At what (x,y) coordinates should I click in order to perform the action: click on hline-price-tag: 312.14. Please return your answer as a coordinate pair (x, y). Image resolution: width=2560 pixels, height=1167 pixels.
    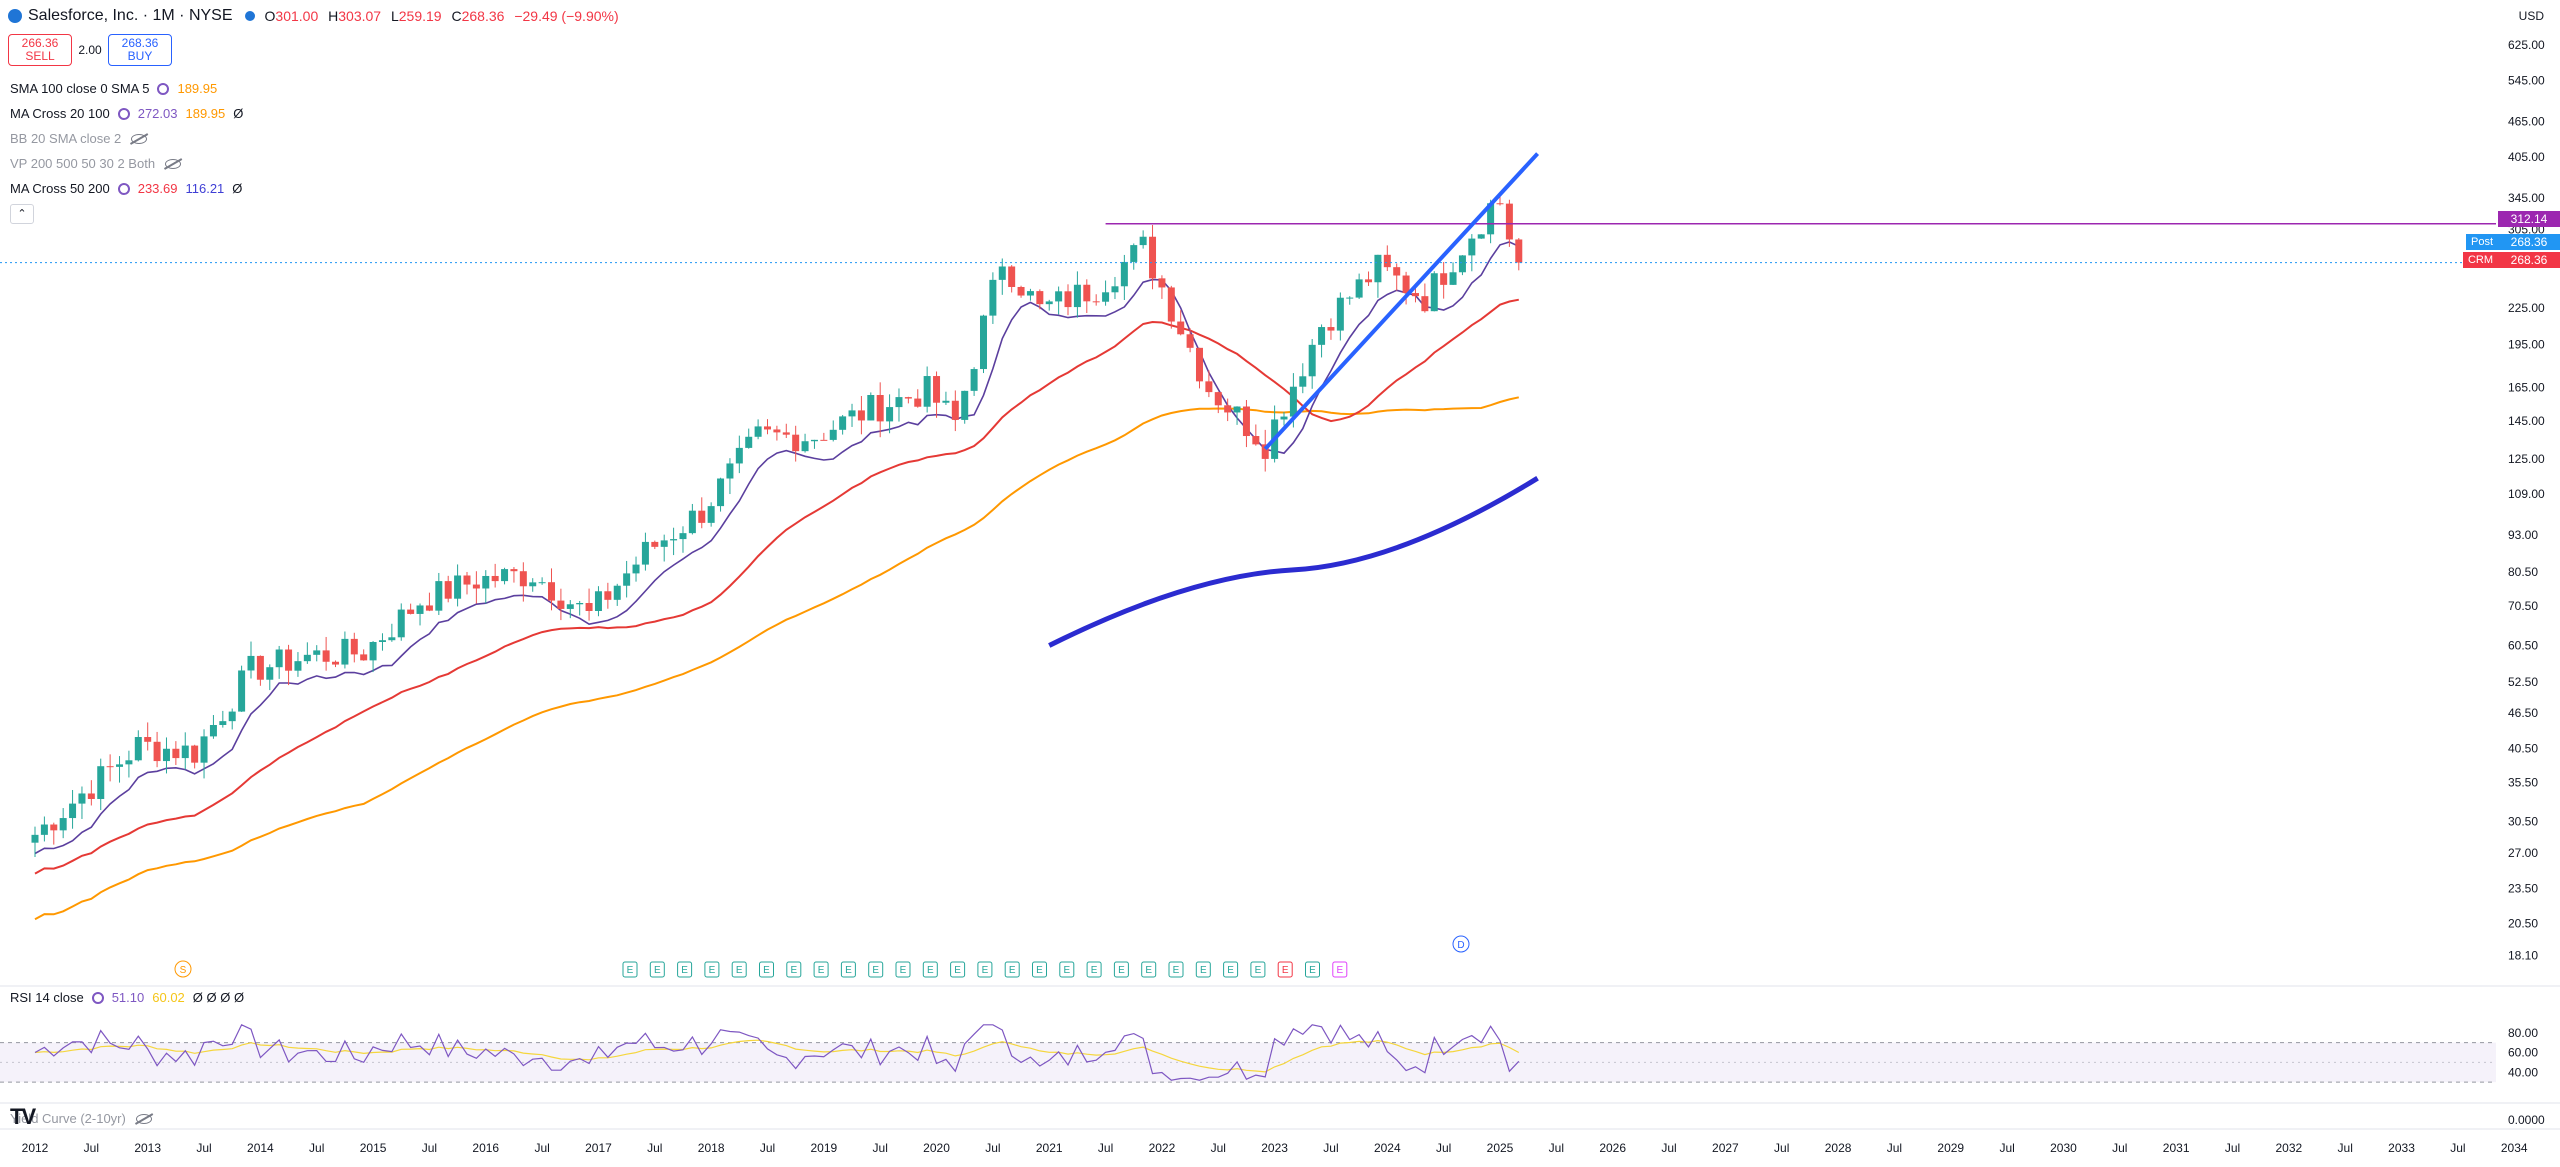
    Looking at the image, I should click on (2529, 219).